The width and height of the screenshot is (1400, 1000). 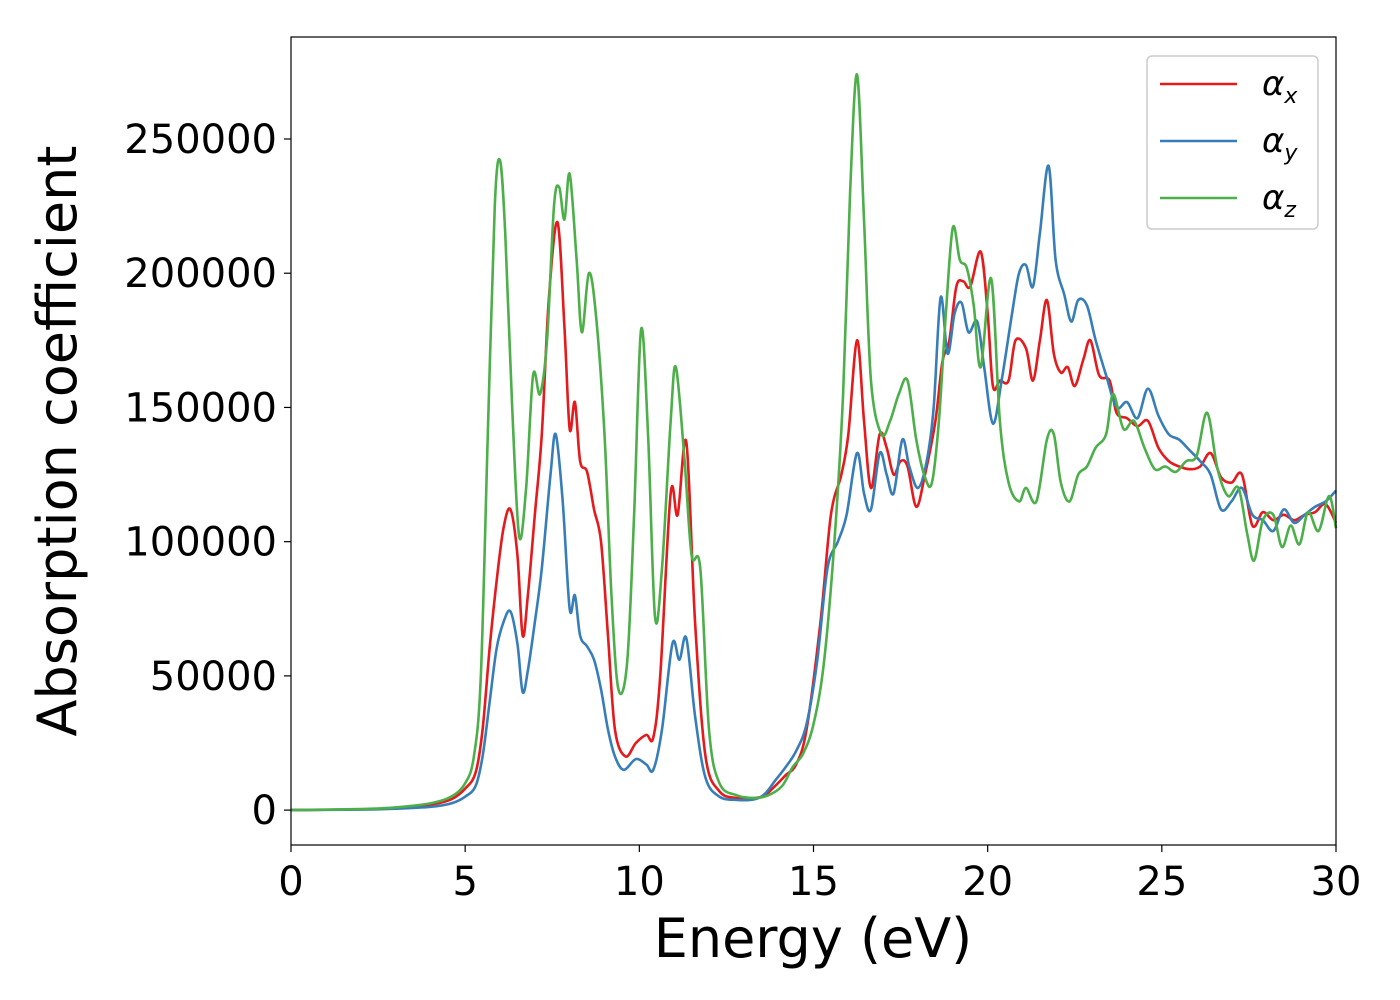 What do you see at coordinates (290, 882) in the screenshot?
I see `x-tick-label: 0` at bounding box center [290, 882].